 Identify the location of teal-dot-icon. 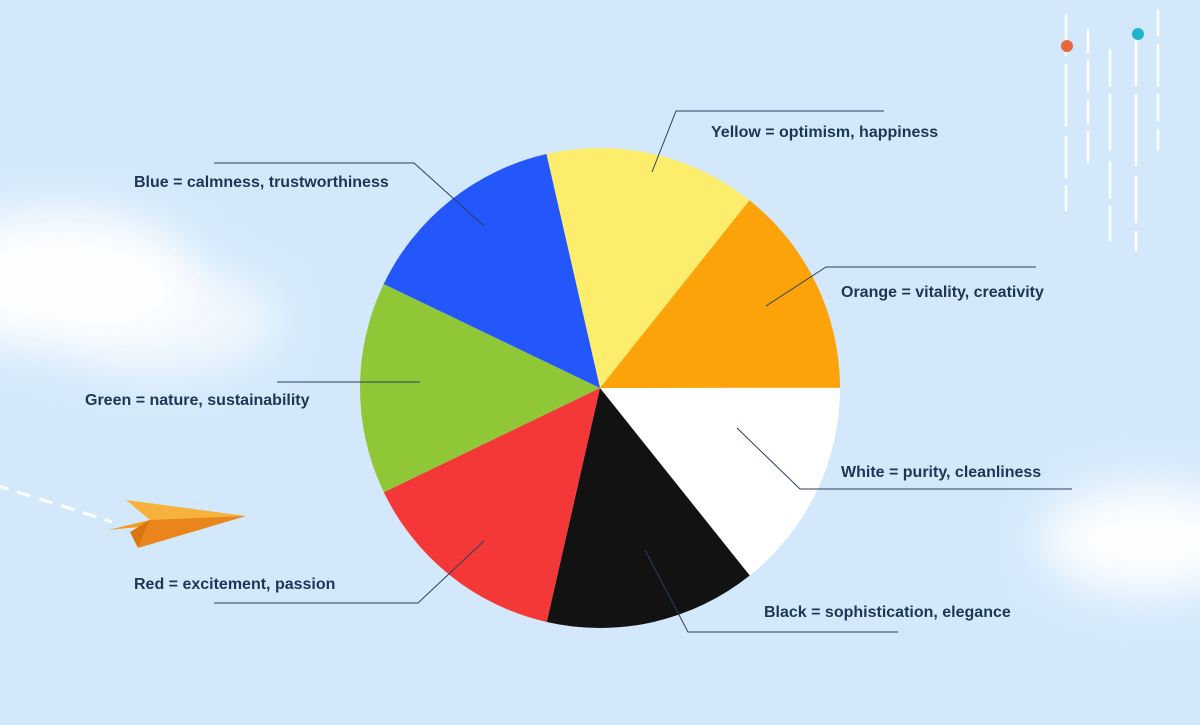
(1138, 34).